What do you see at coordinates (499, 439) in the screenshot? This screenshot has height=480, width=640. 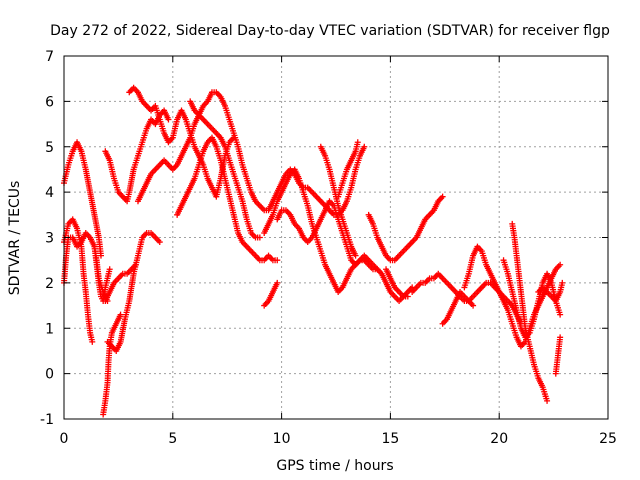 I see `x-tick-label: 20` at bounding box center [499, 439].